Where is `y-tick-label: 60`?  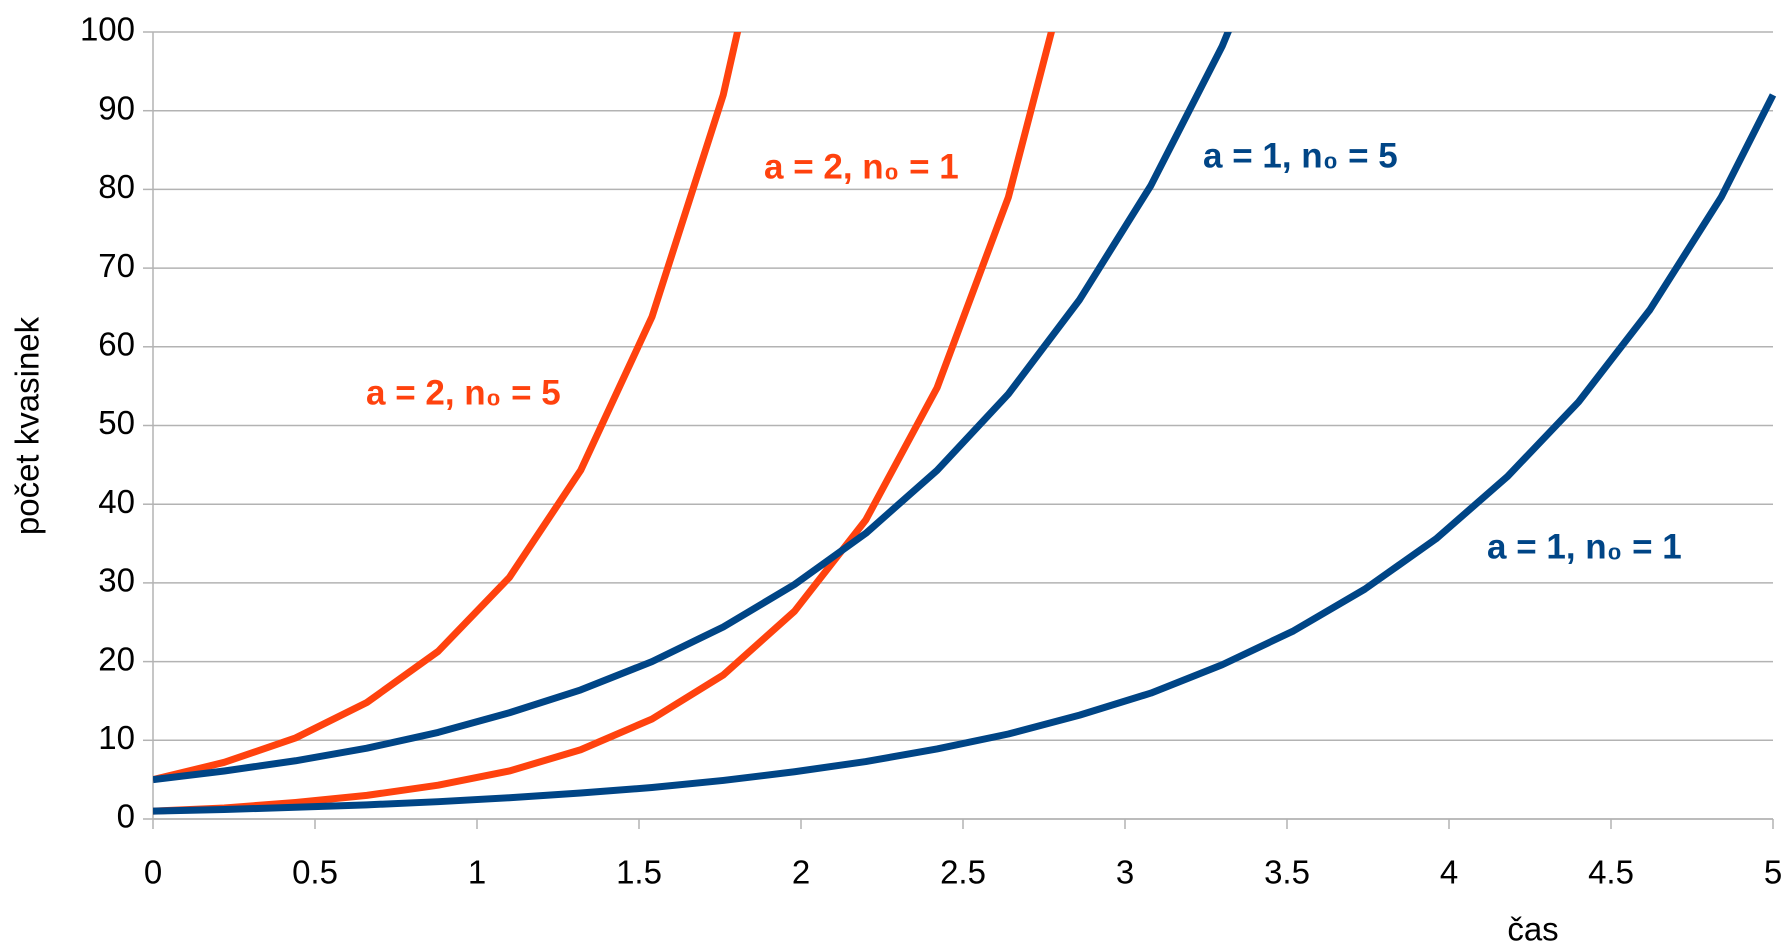 y-tick-label: 60 is located at coordinates (116, 344).